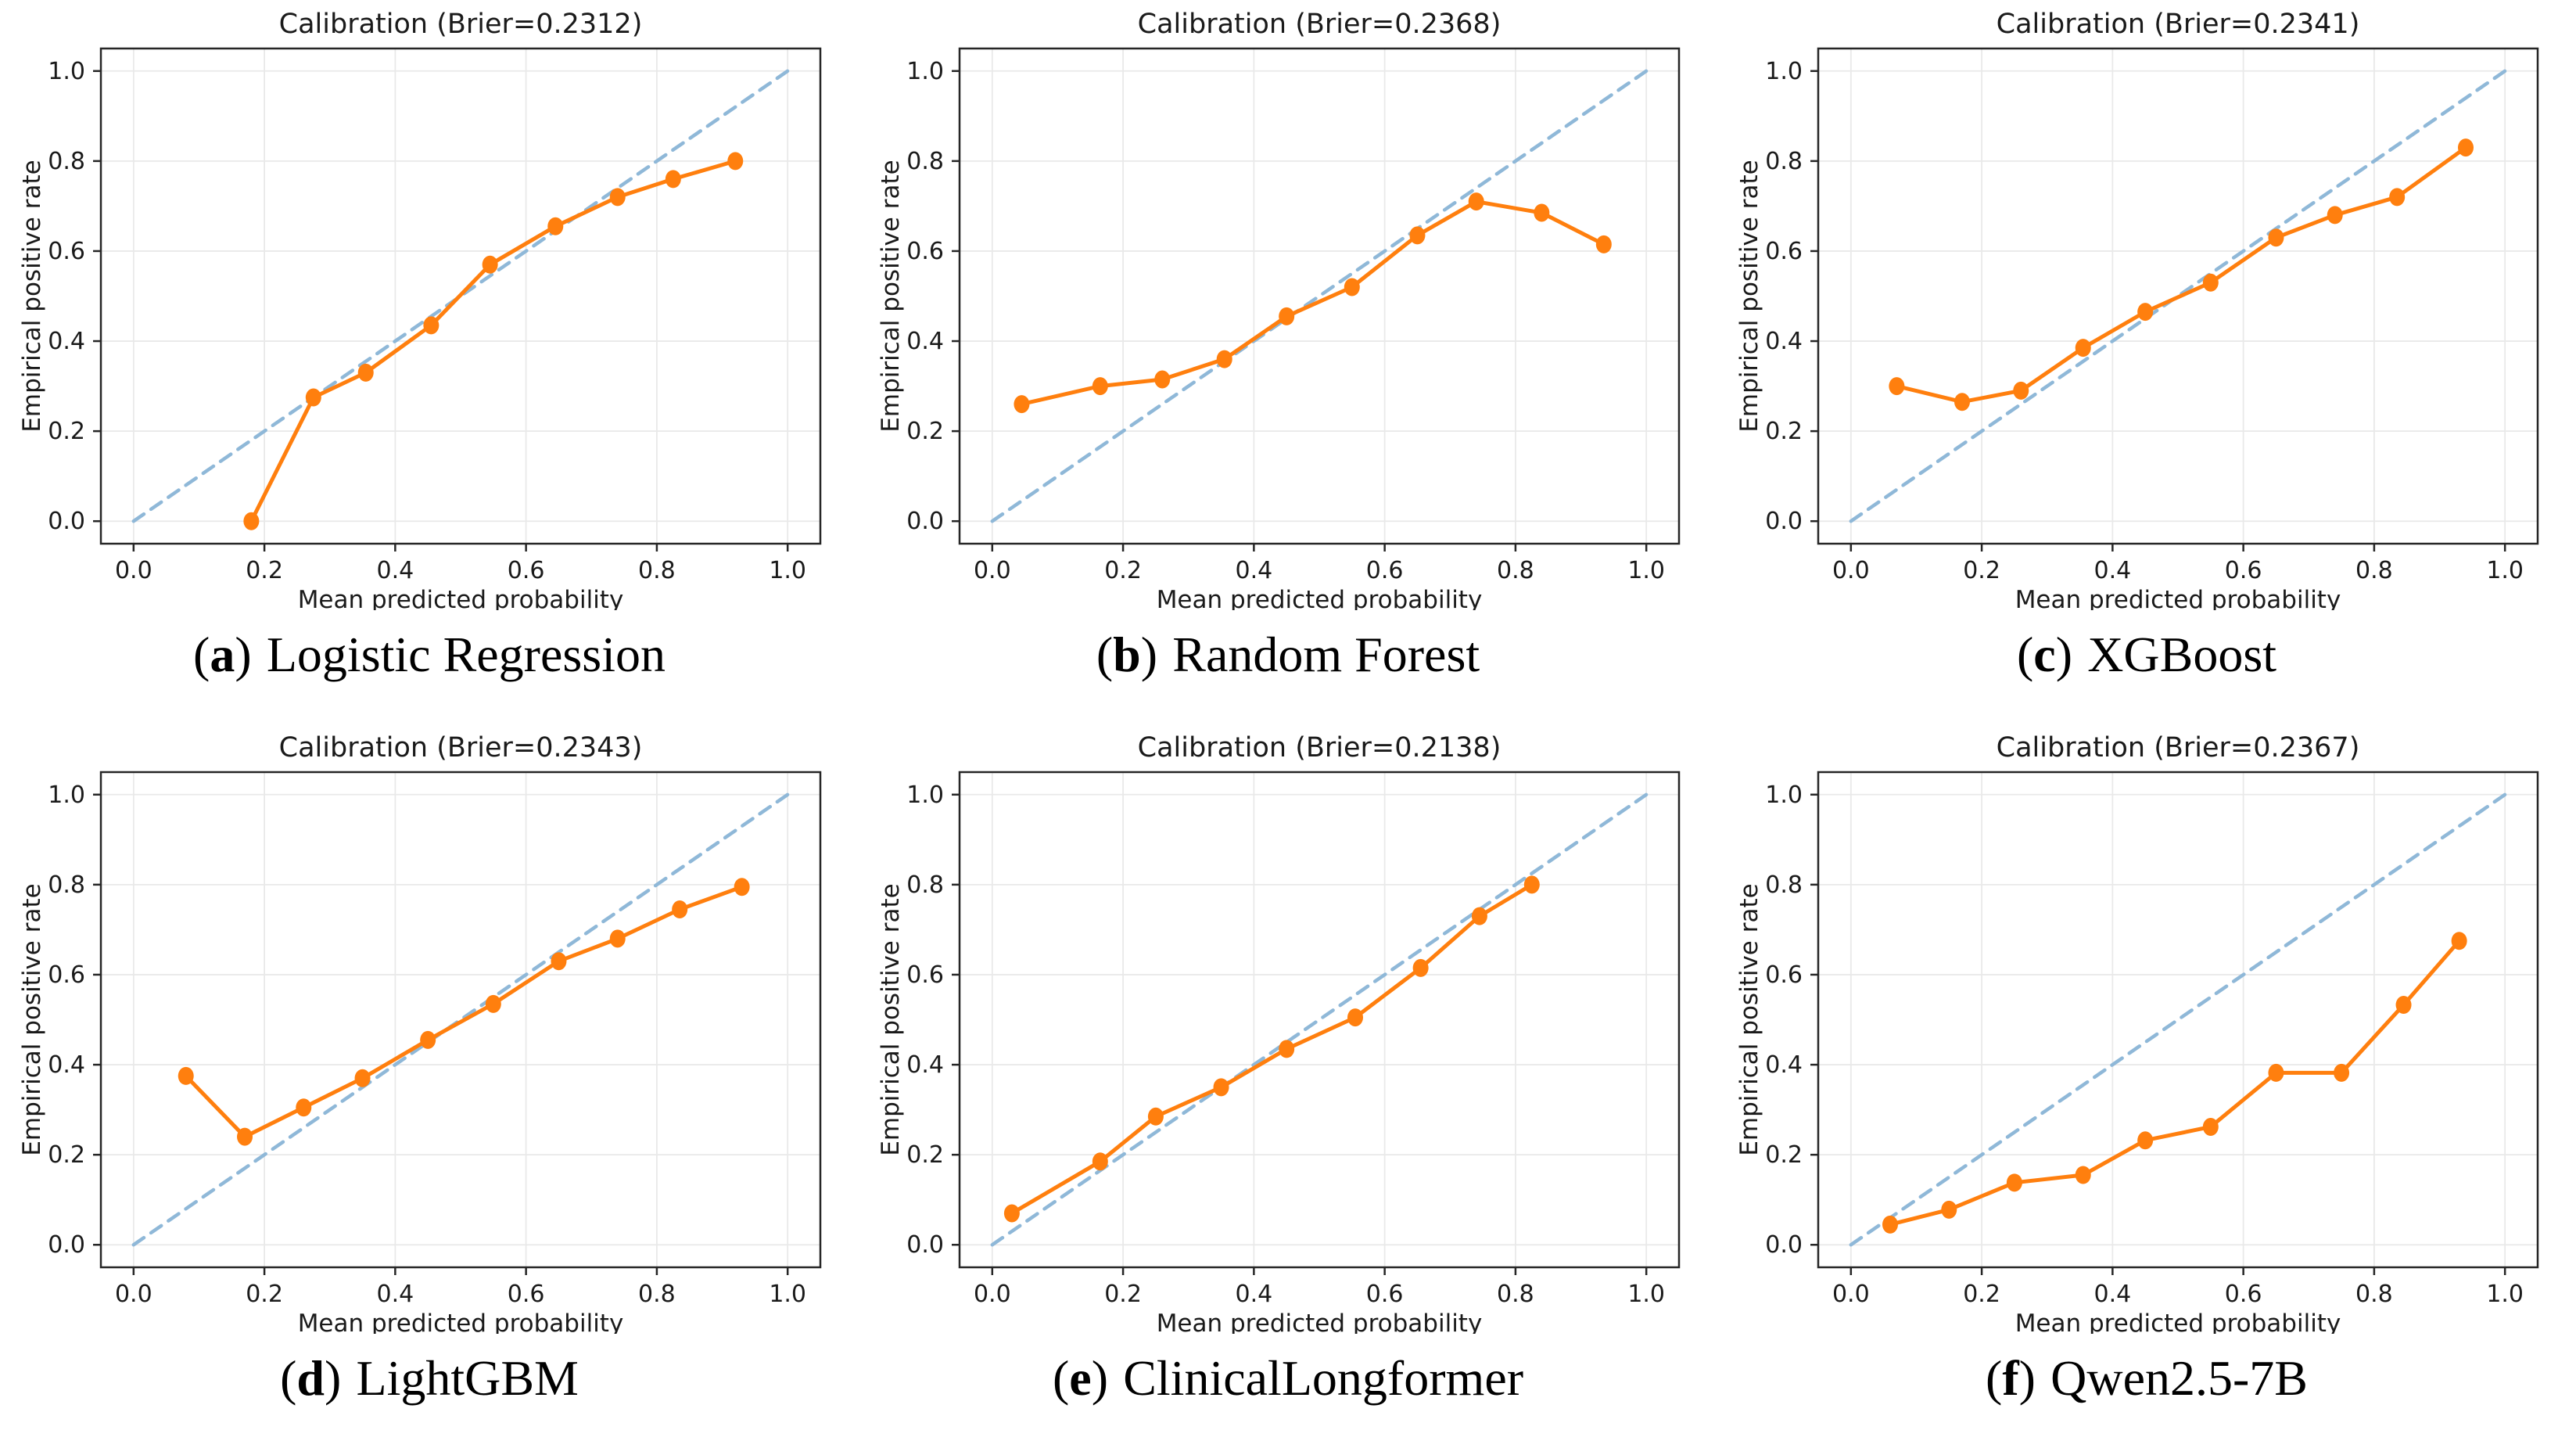  Describe the element at coordinates (993, 570) in the screenshot. I see `x-tick-label: 0.0` at that location.